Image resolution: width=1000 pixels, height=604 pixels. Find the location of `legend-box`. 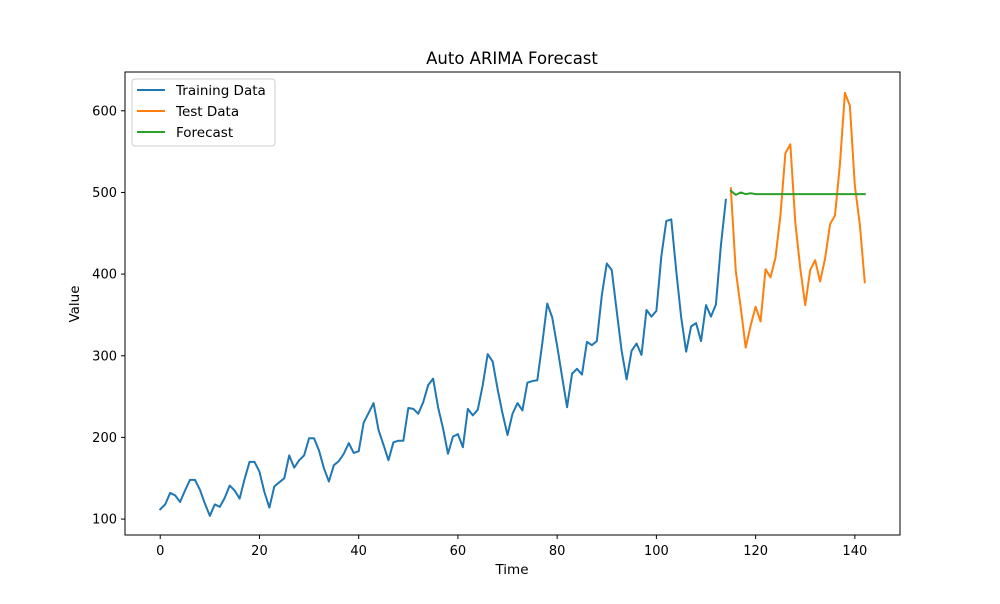

legend-box is located at coordinates (203, 112).